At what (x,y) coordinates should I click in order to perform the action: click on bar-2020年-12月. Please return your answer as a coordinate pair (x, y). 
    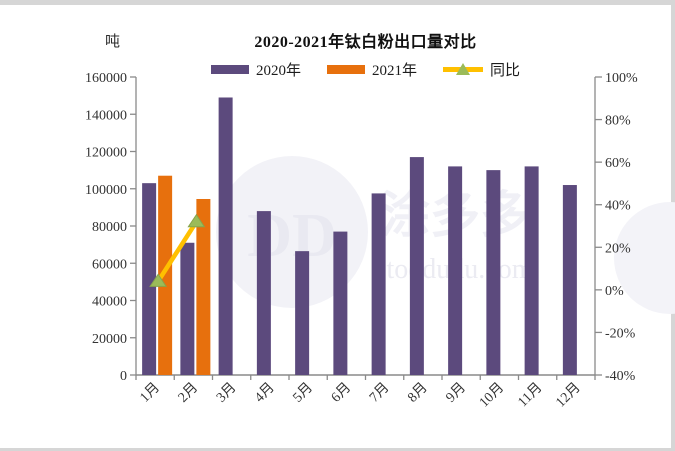
    Looking at the image, I should click on (569, 280).